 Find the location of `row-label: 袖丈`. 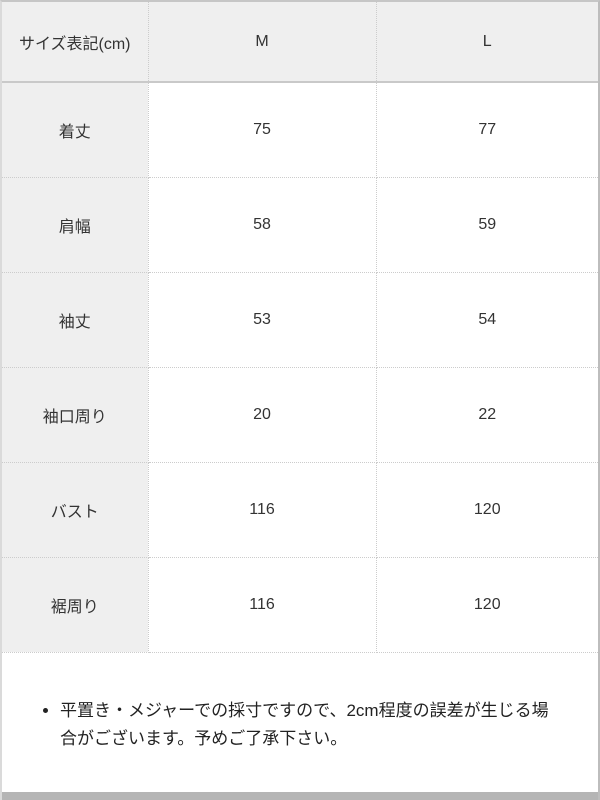

row-label: 袖丈 is located at coordinates (75, 319).